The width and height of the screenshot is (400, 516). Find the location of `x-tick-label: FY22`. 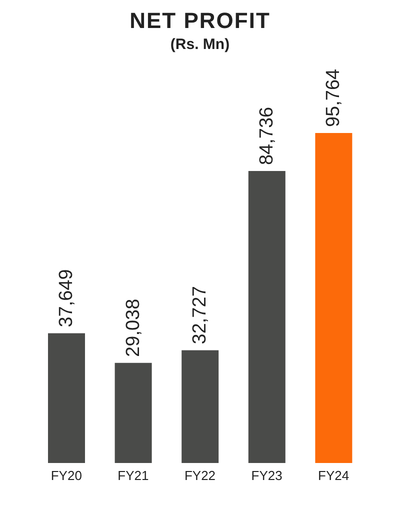

x-tick-label: FY22 is located at coordinates (200, 476).